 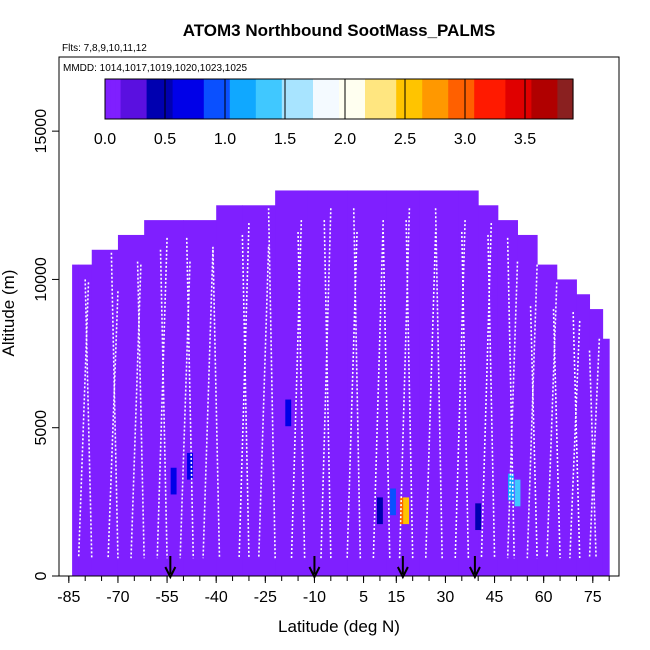 What do you see at coordinates (495, 597) in the screenshot?
I see `x-tick-label: 45` at bounding box center [495, 597].